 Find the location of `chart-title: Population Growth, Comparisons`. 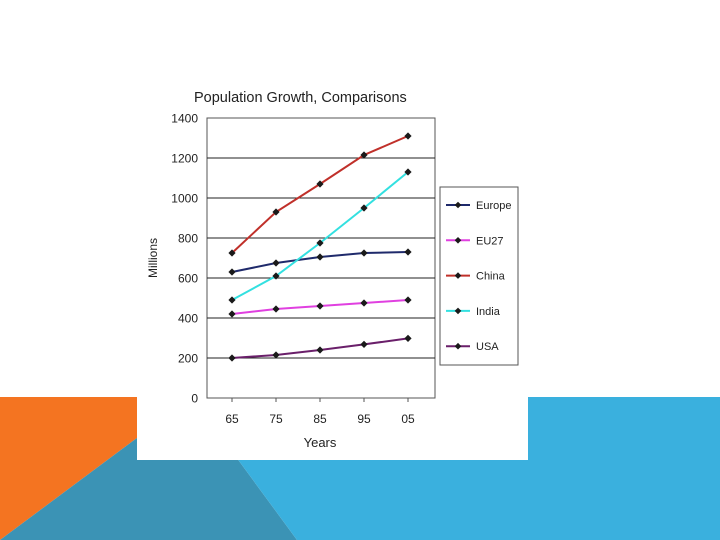

chart-title: Population Growth, Comparisons is located at coordinates (300, 98).